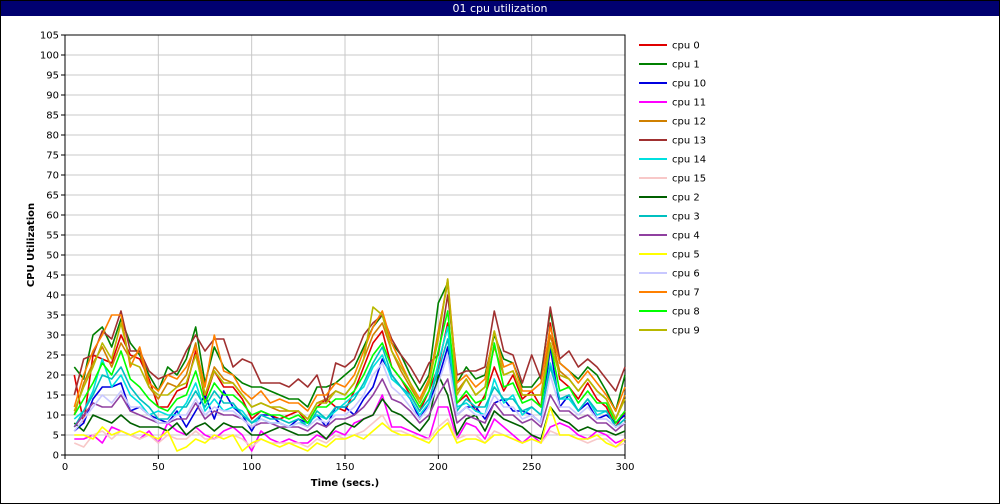  I want to click on legend-entry: cpu 4, so click(686, 236).